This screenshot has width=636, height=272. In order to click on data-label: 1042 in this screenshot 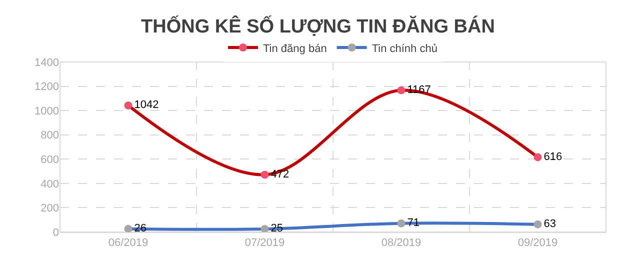, I will do `click(146, 105)`.